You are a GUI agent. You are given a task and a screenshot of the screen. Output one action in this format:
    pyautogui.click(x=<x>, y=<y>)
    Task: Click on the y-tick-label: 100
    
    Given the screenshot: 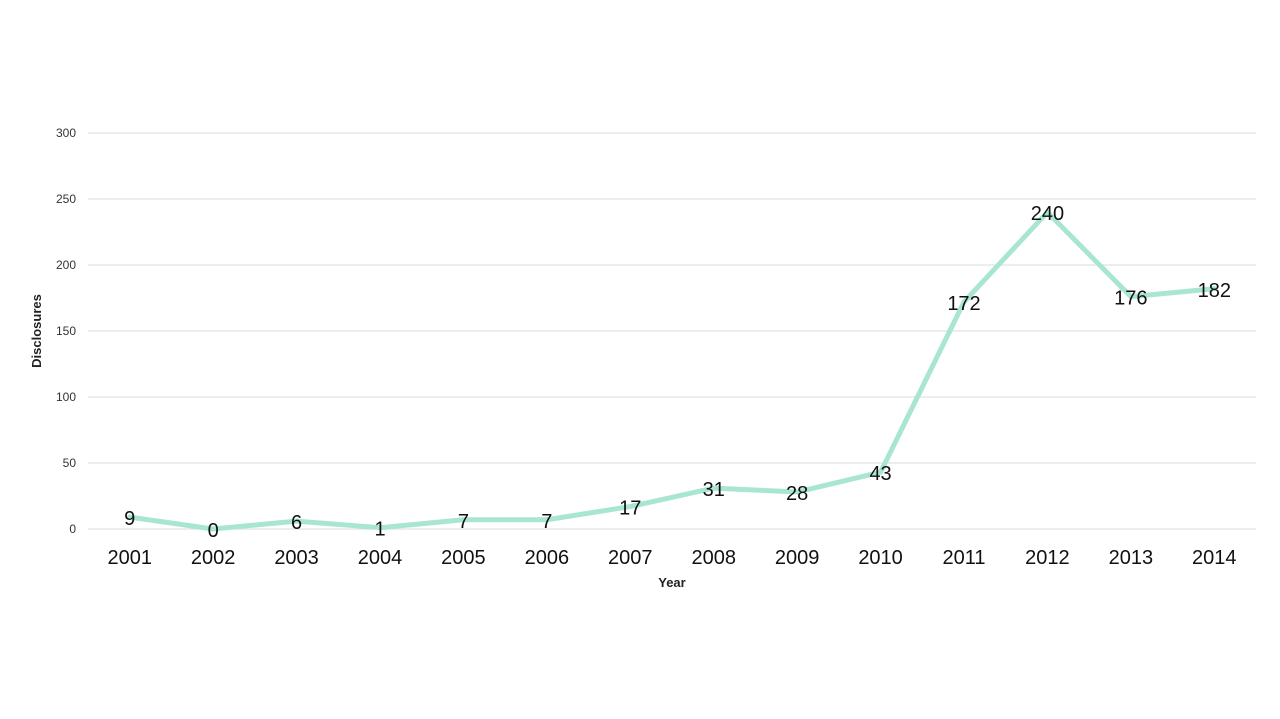 What is the action you would take?
    pyautogui.click(x=66, y=397)
    